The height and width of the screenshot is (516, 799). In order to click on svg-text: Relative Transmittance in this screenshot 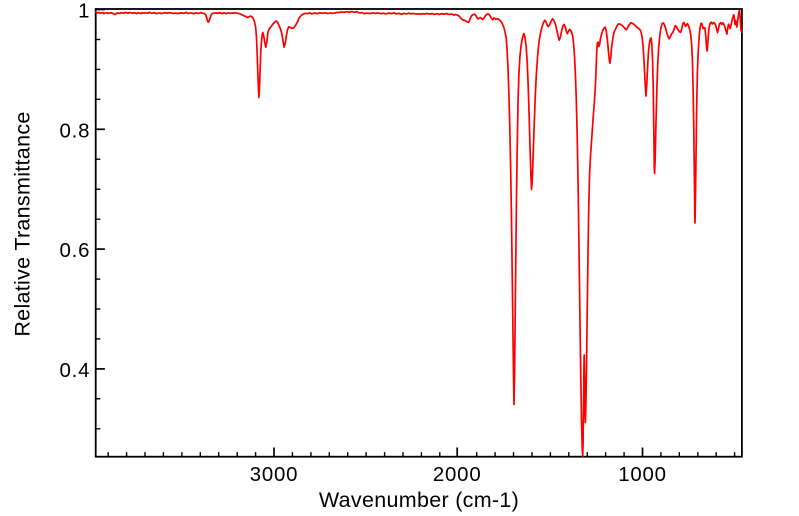, I will do `click(23, 223)`.